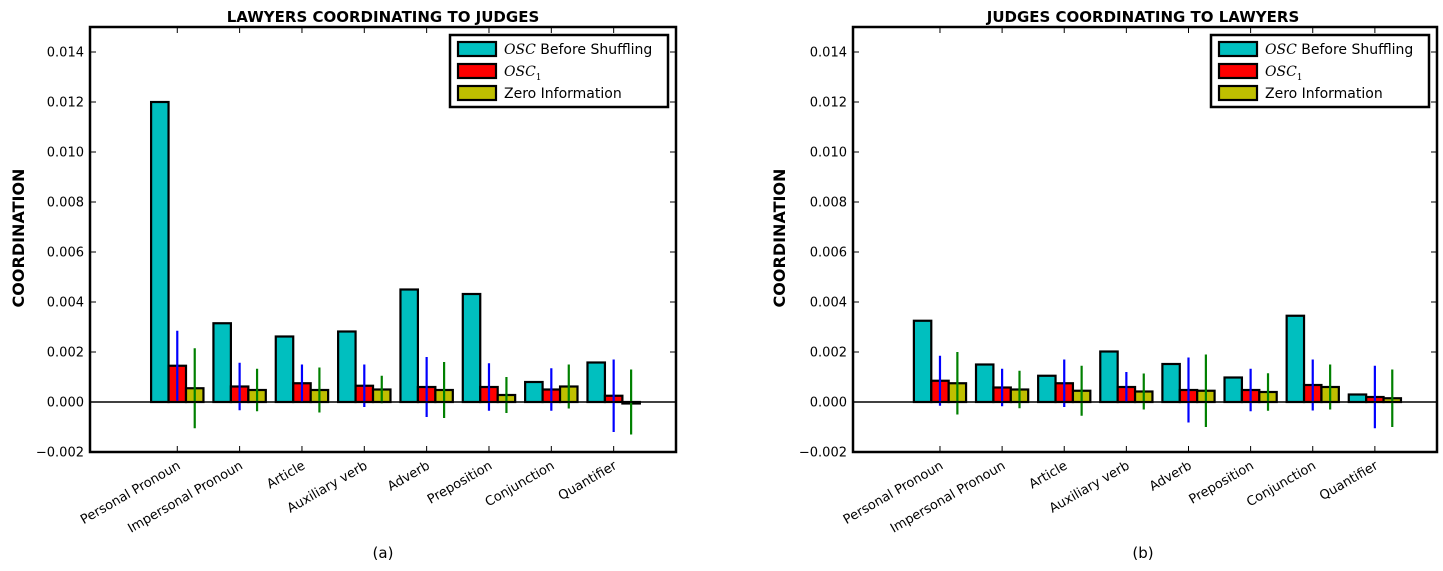 The image size is (1443, 571). What do you see at coordinates (383, 17) in the screenshot?
I see `chart-title: LAWYERS COORDINATING TO JUDGES` at bounding box center [383, 17].